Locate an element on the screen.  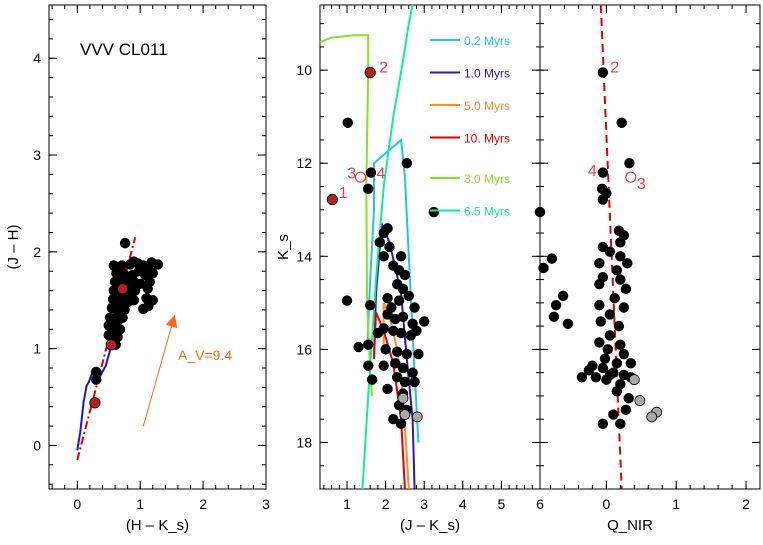
legend-label: 5.0 Myrs is located at coordinates (487, 106).